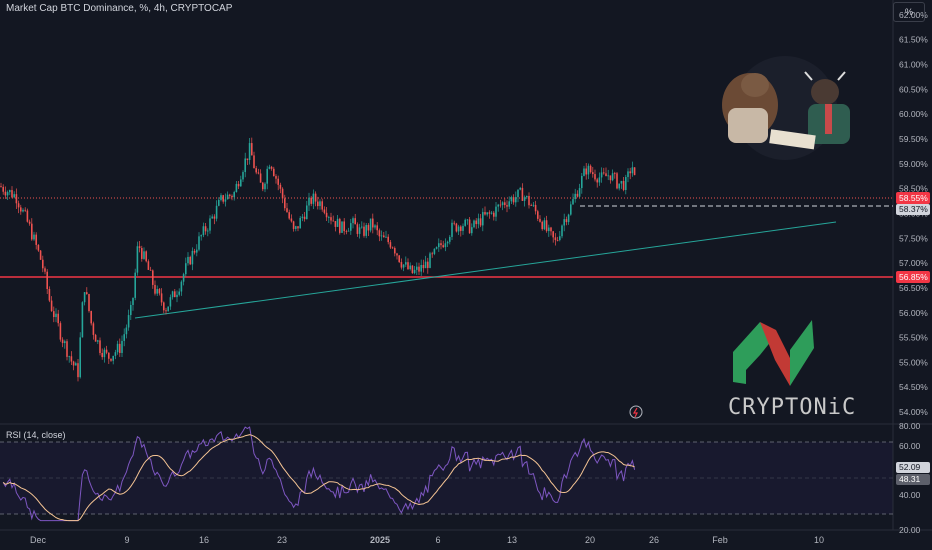  Describe the element at coordinates (910, 446) in the screenshot. I see `rsi-axis-label: 60.00` at that location.